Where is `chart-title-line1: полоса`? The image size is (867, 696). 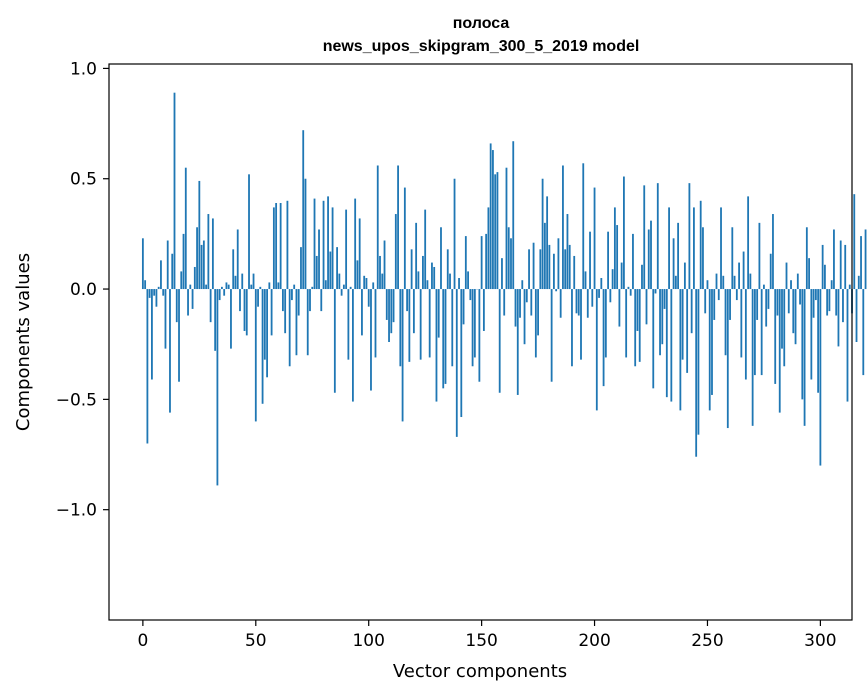 chart-title-line1: полоса is located at coordinates (481, 23).